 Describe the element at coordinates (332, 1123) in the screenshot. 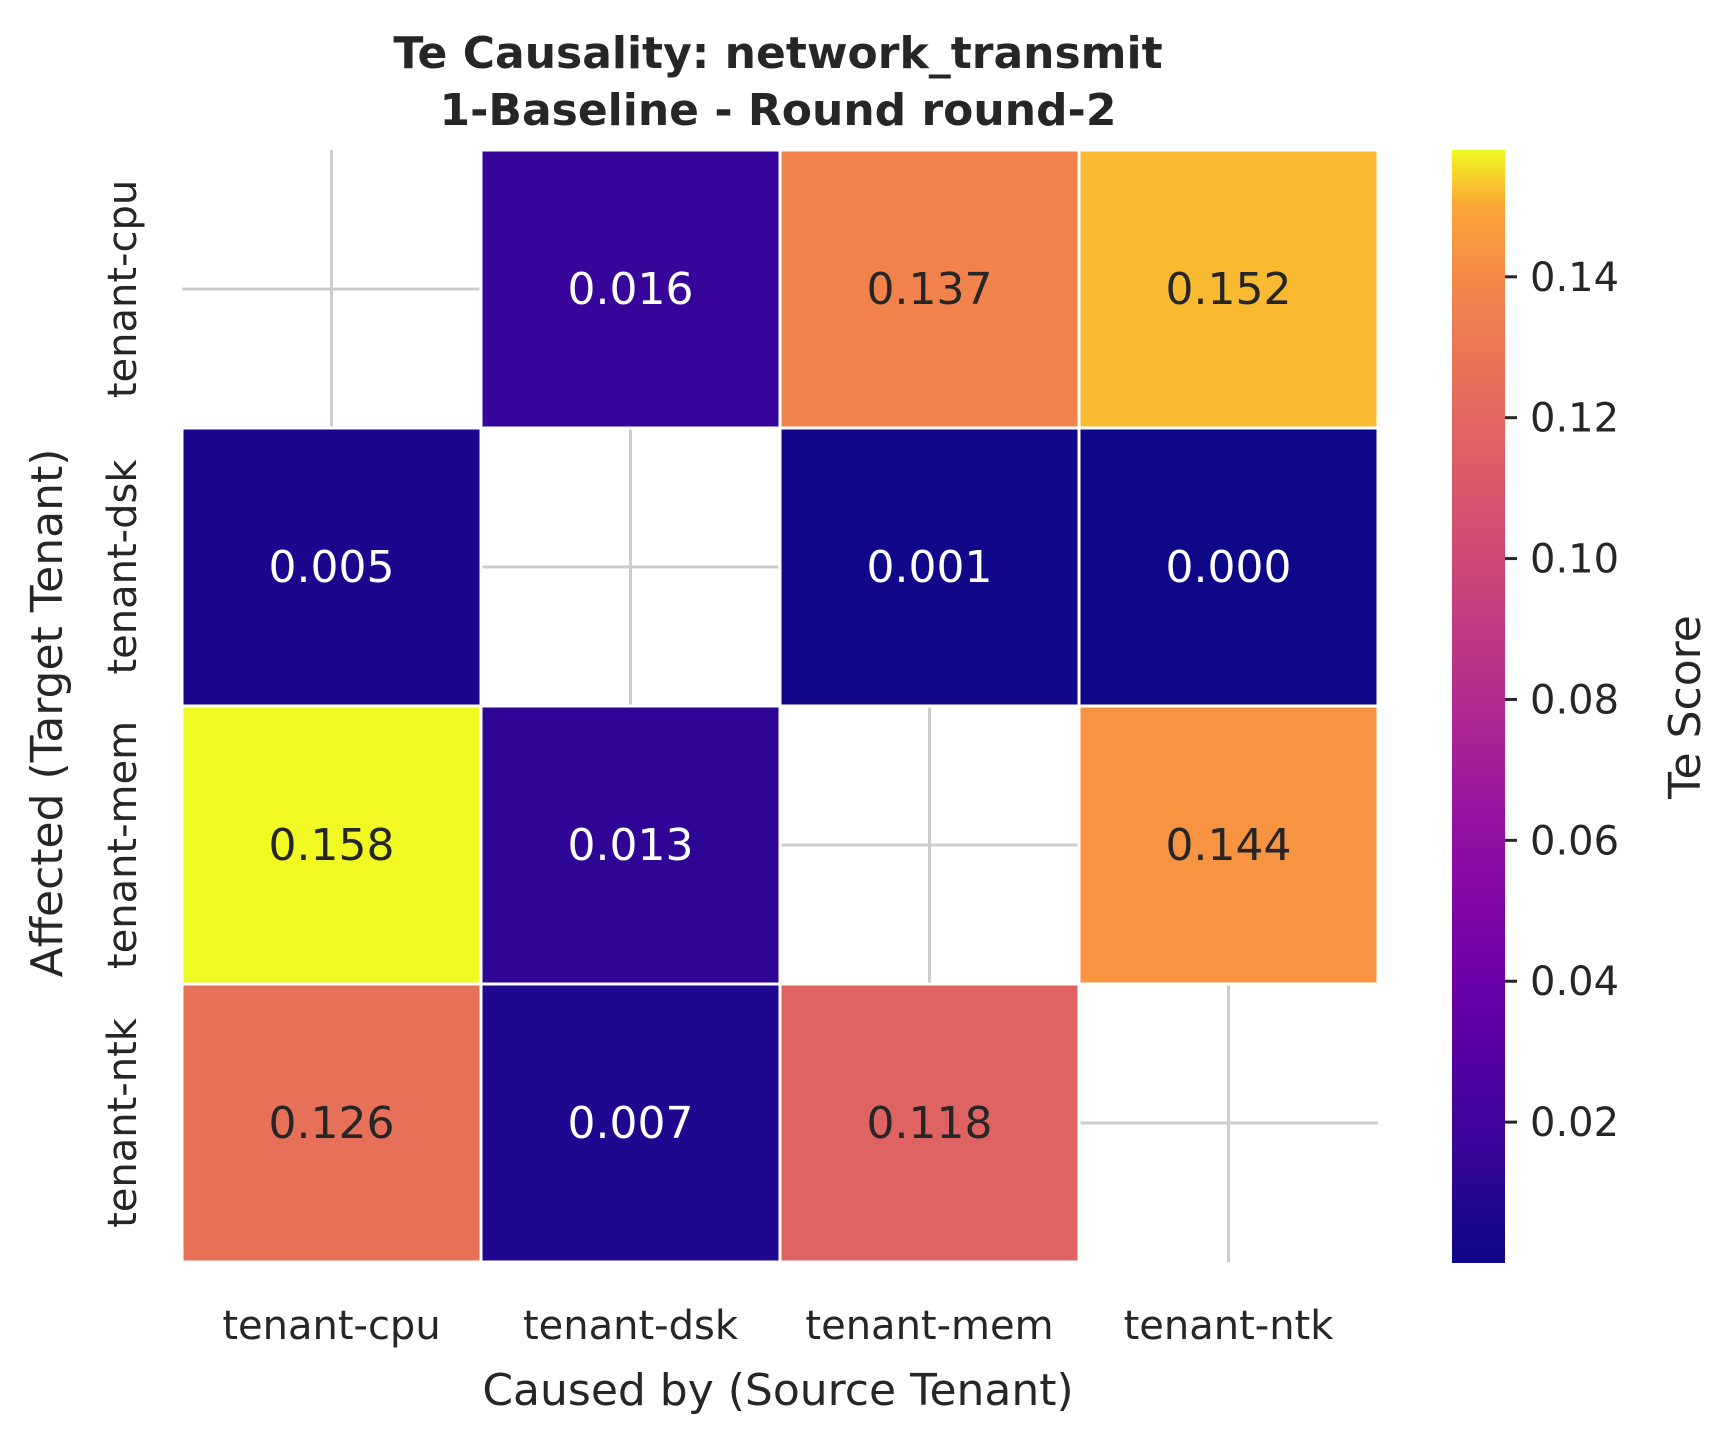

I see `cell-value-label: 0.126` at that location.